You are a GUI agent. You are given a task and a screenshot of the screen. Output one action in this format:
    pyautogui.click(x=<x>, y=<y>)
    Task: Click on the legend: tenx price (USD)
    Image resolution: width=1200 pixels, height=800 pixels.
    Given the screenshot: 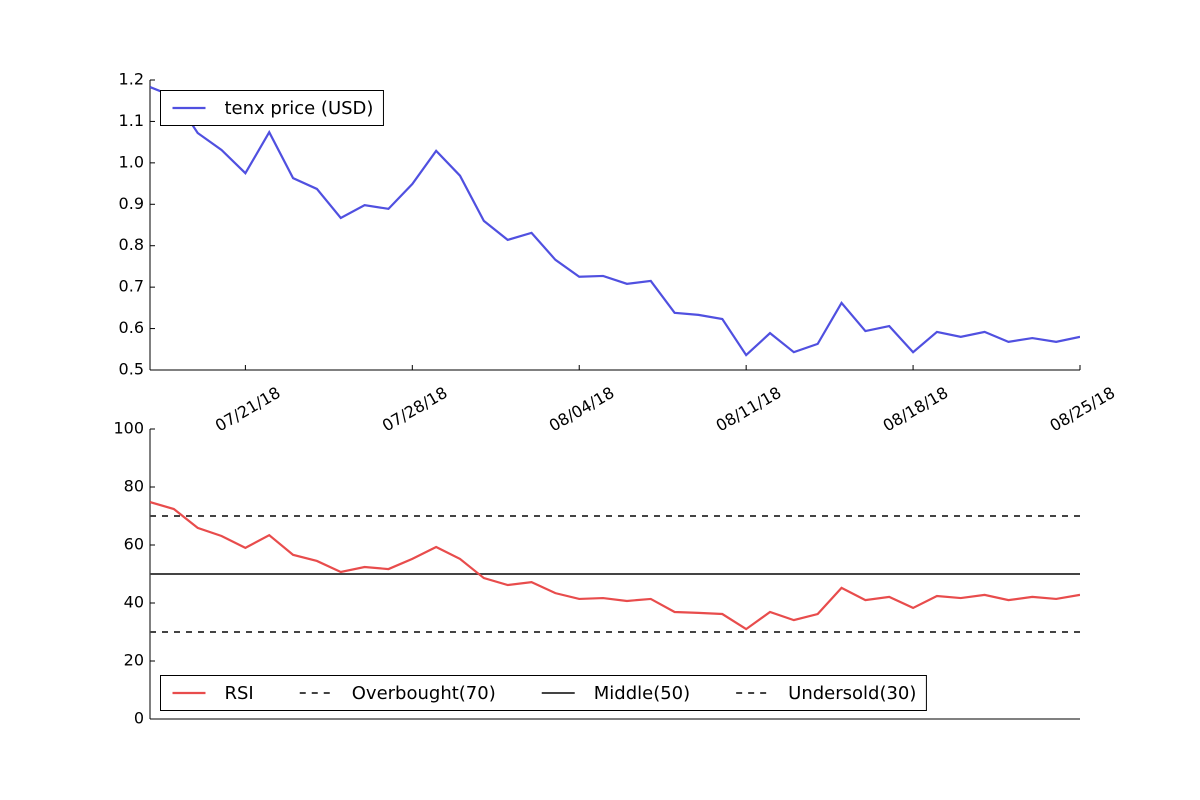 What is the action you would take?
    pyautogui.click(x=272, y=108)
    